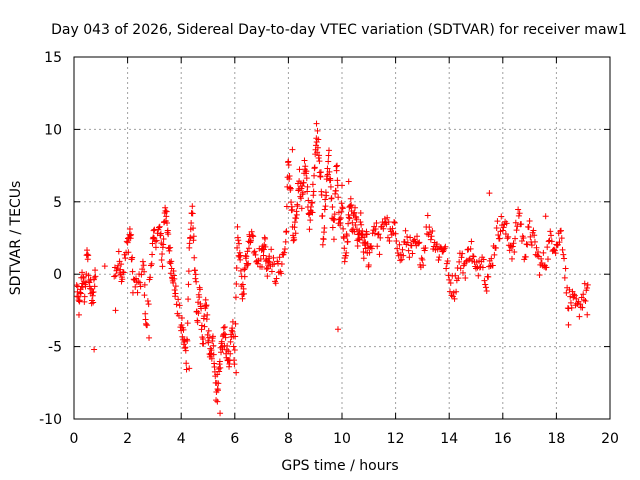  What do you see at coordinates (50, 239) in the screenshot?
I see `y-tick-labels: -10 -5 0 5 10 15` at bounding box center [50, 239].